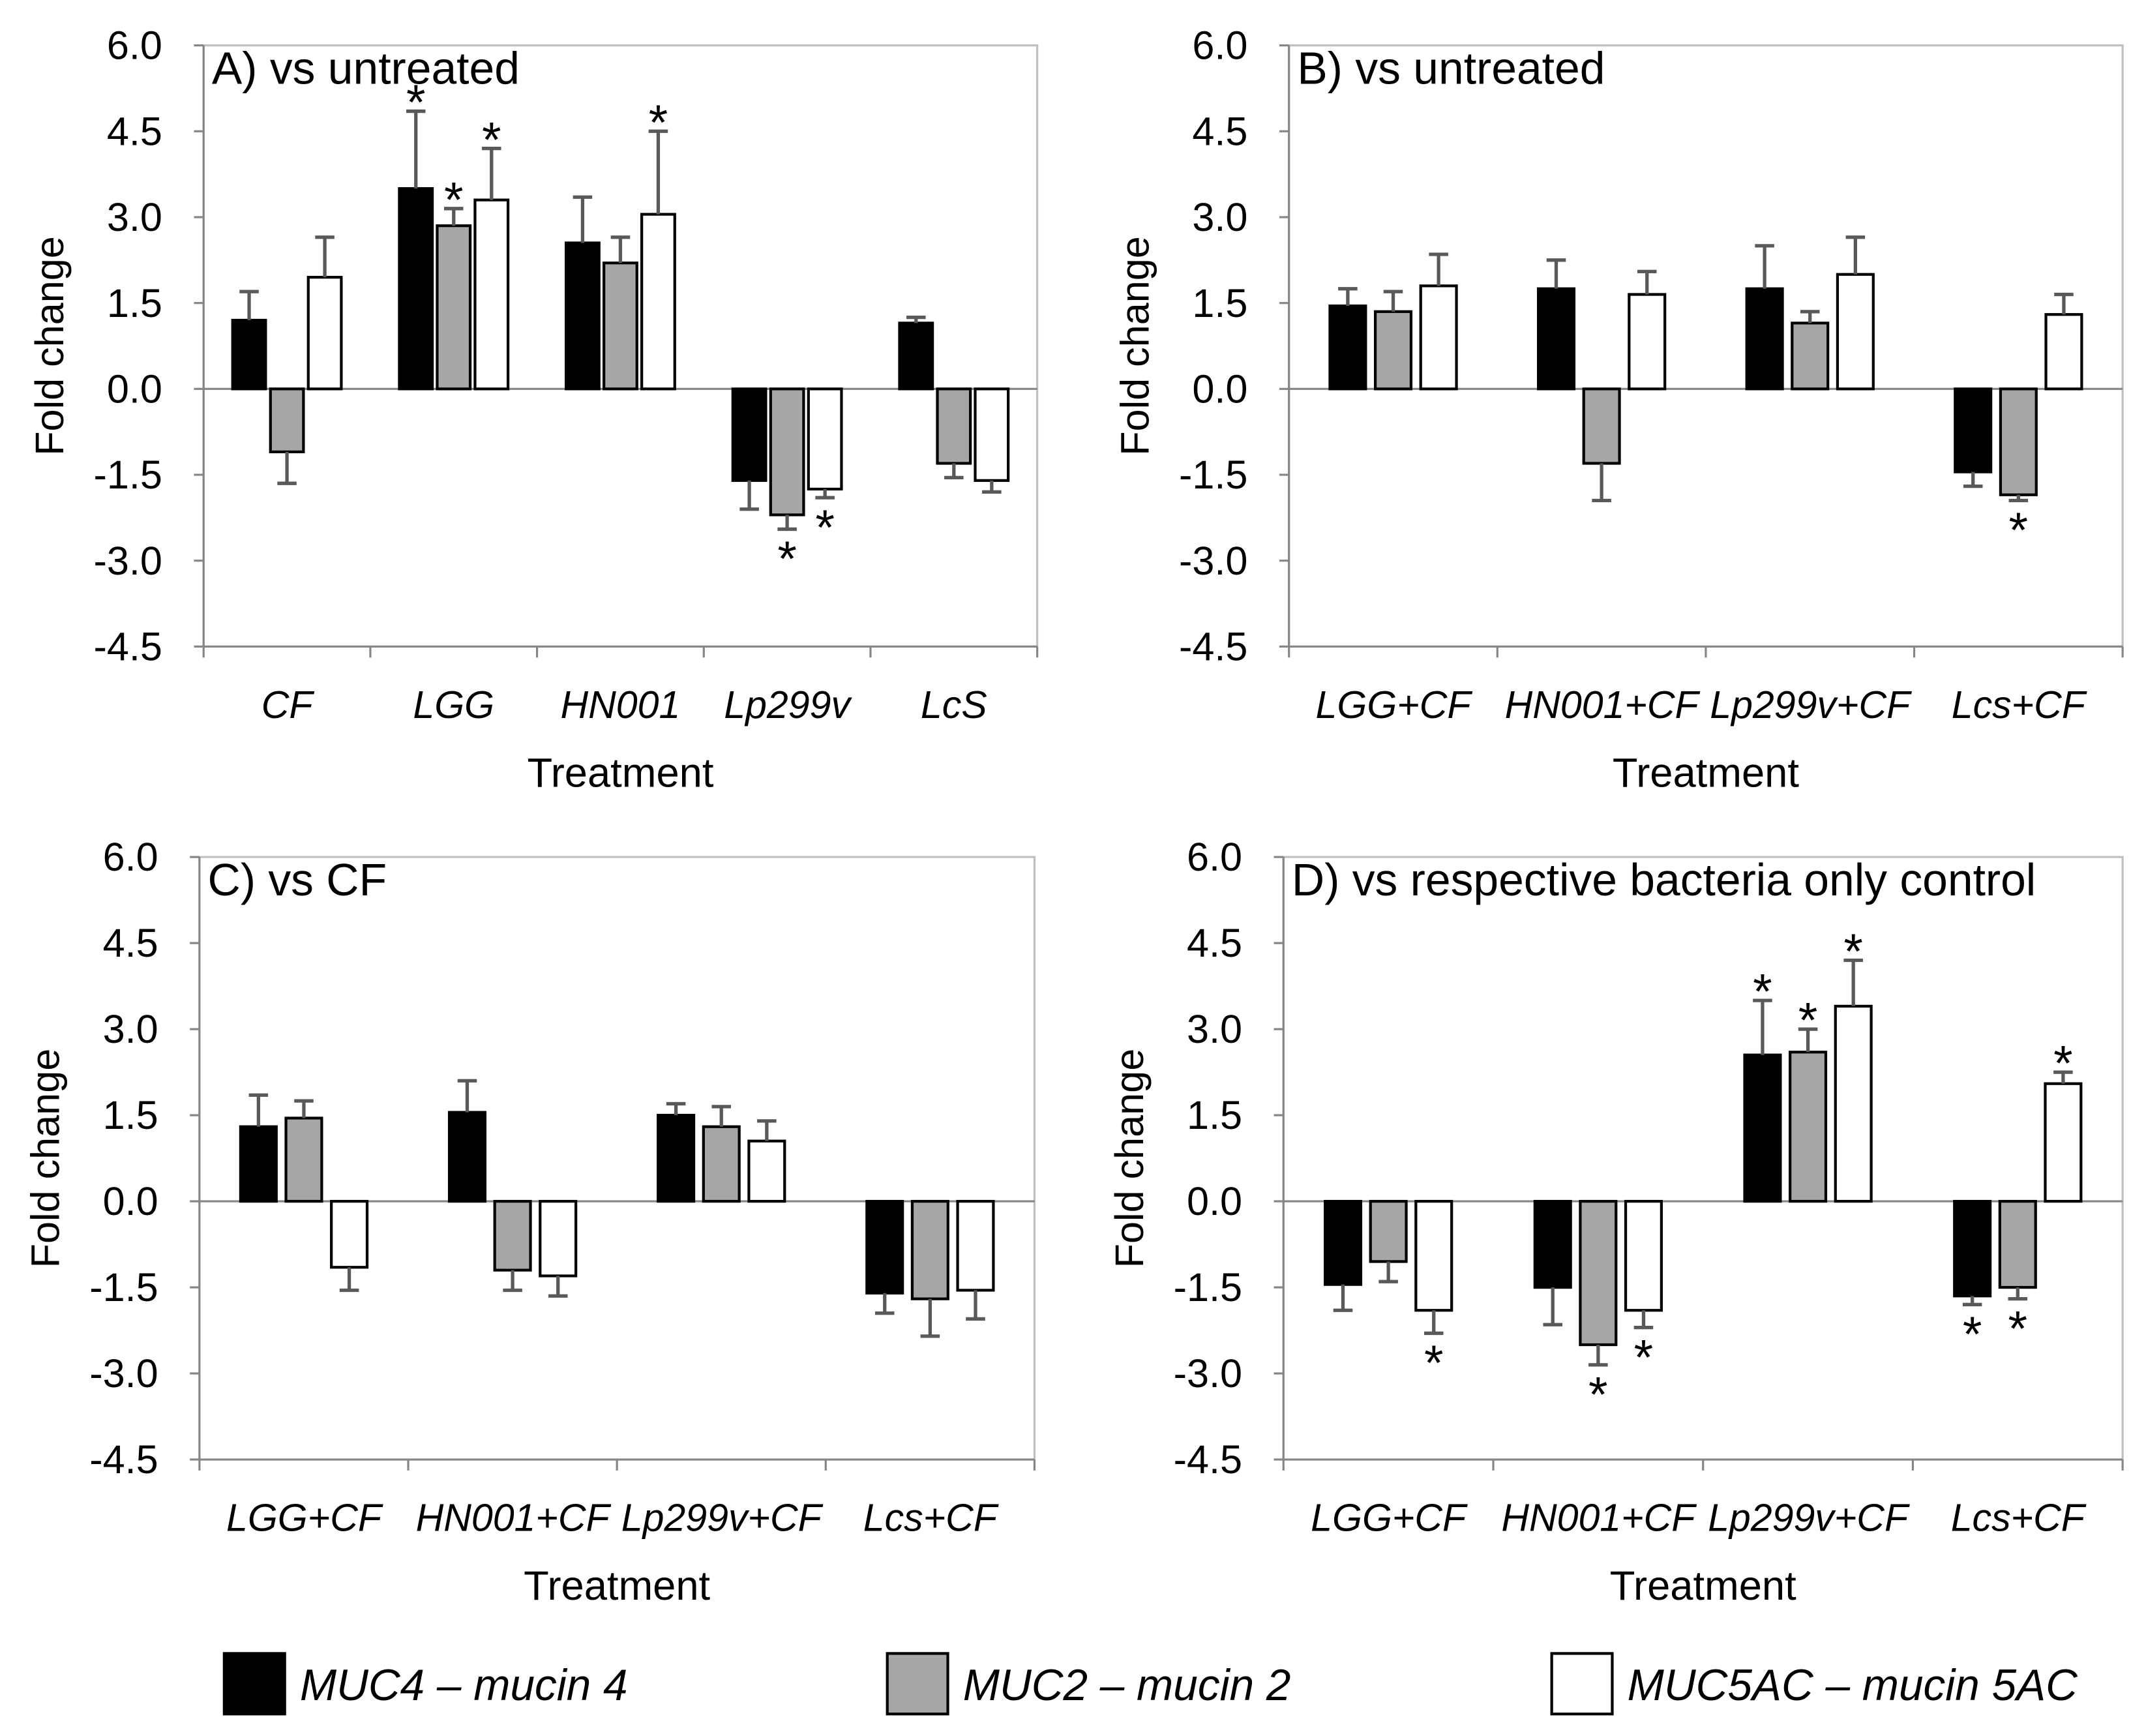  I want to click on category-label: LcS, so click(954, 704).